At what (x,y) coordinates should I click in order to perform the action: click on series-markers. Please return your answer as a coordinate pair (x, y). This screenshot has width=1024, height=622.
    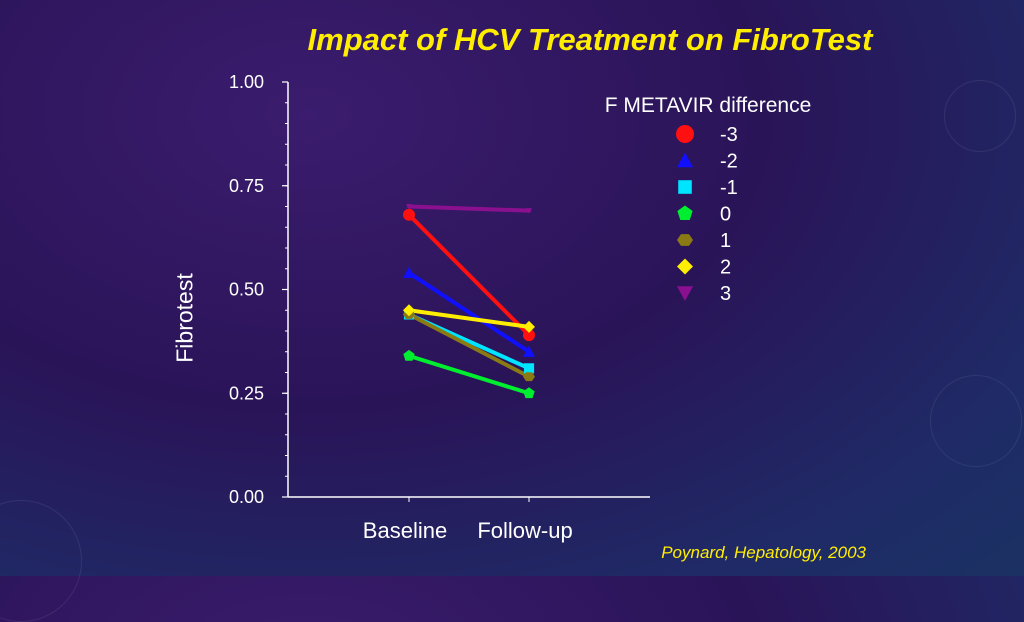
    Looking at the image, I should click on (469, 301).